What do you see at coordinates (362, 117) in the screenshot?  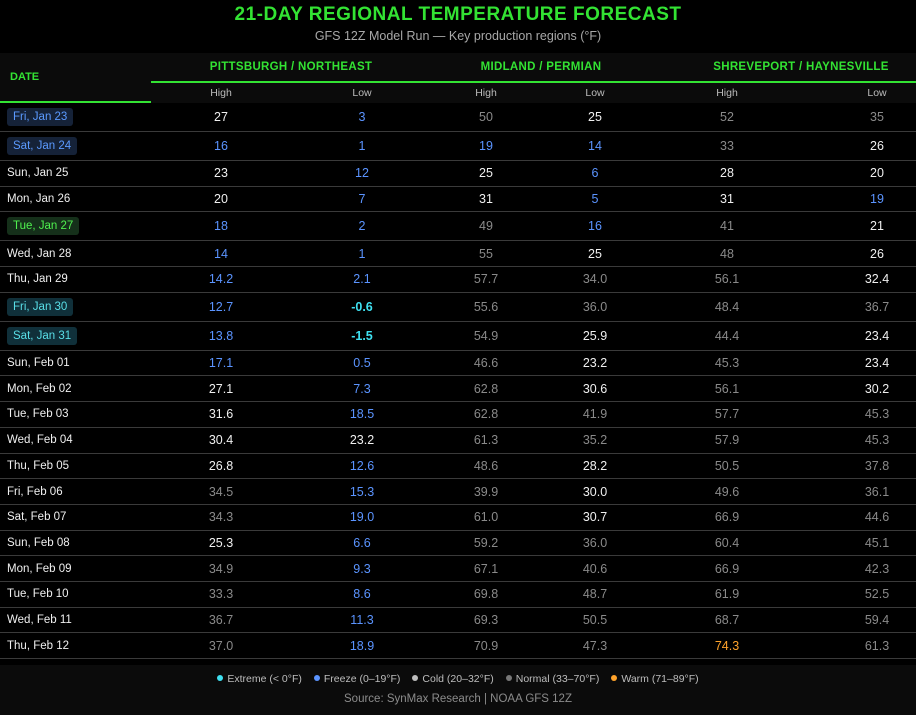 I see `temperature-cell: 3` at bounding box center [362, 117].